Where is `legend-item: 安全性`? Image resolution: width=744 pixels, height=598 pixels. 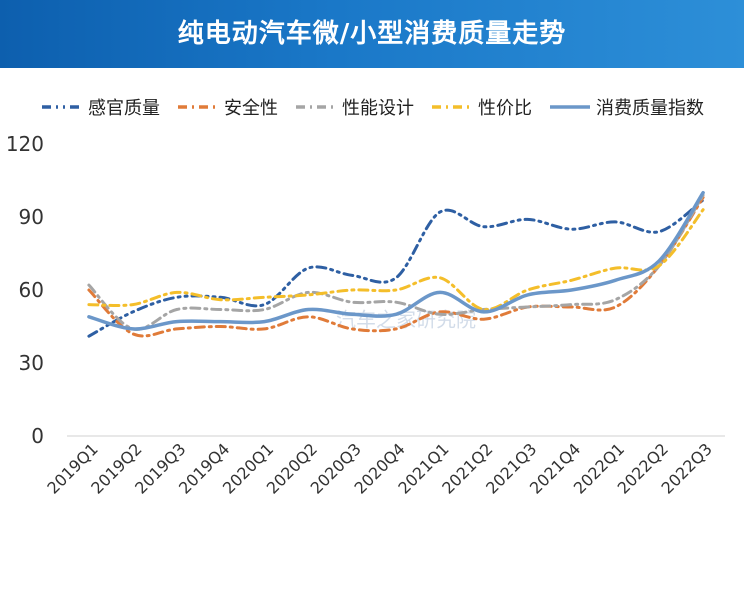
legend-item: 安全性 is located at coordinates (227, 107).